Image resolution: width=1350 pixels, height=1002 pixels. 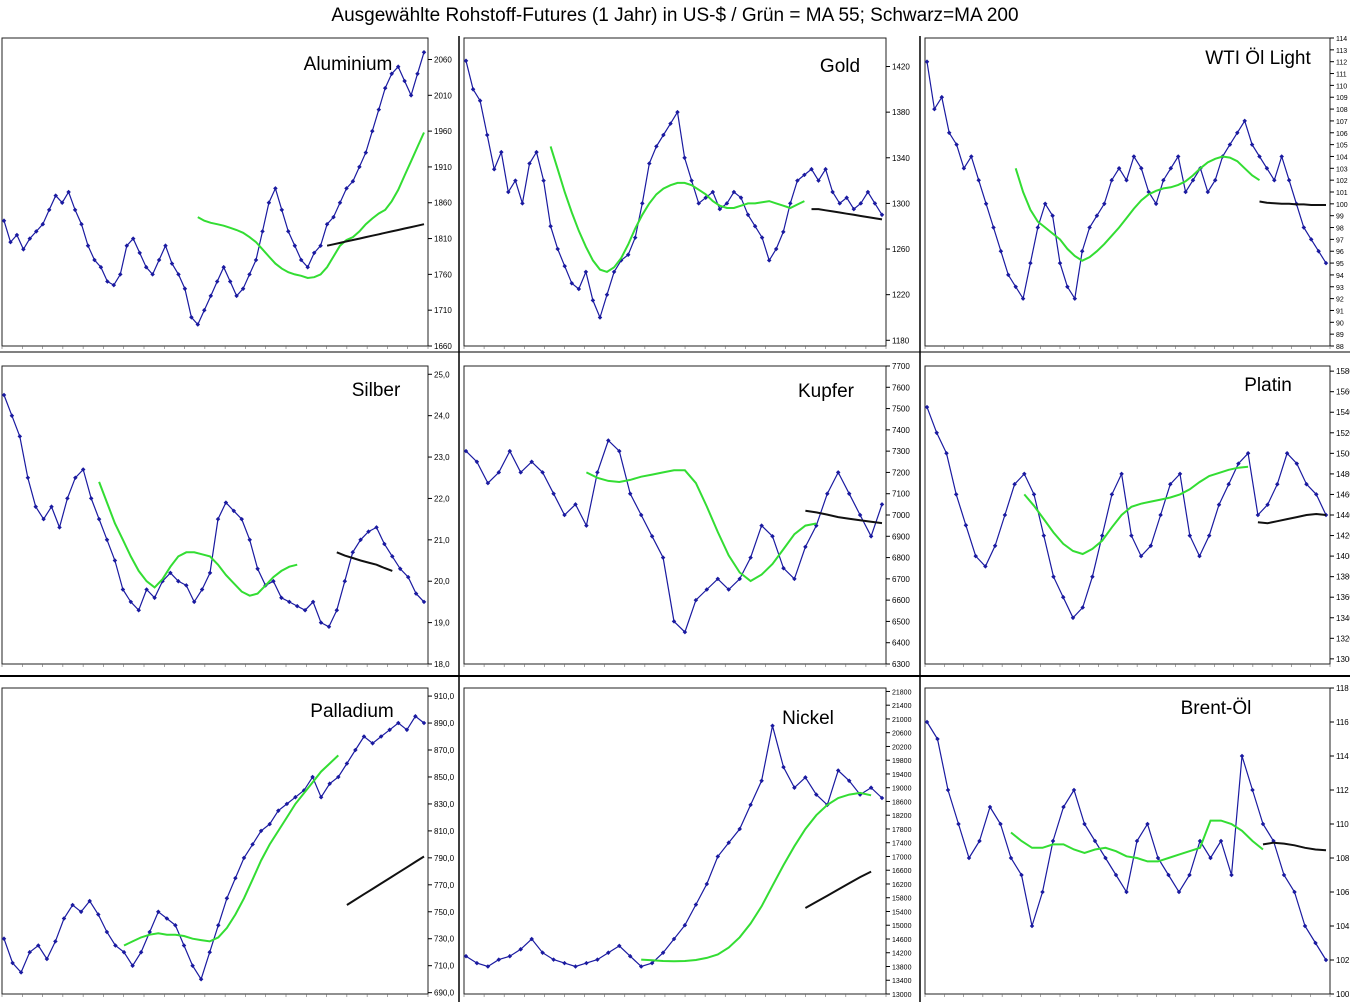 I want to click on y-tick-label: 13000, so click(x=902, y=995).